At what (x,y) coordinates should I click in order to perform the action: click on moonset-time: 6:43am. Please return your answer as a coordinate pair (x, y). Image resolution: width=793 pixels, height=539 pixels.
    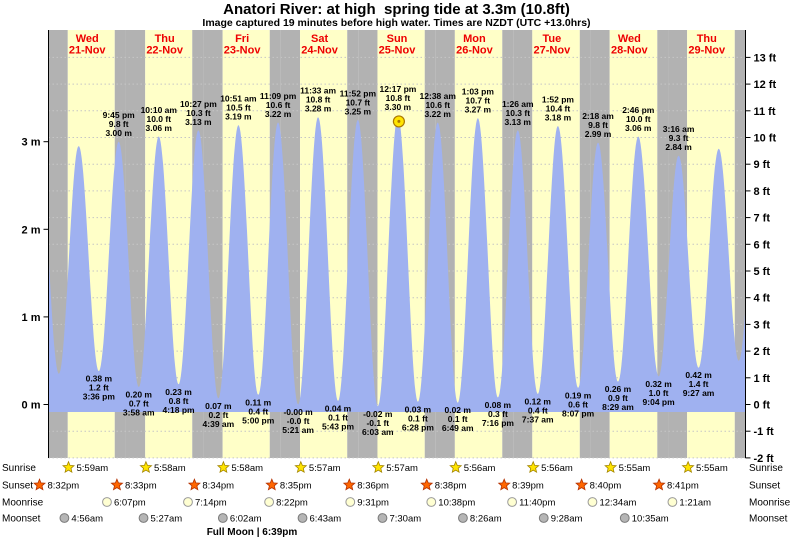
    Looking at the image, I should click on (326, 519).